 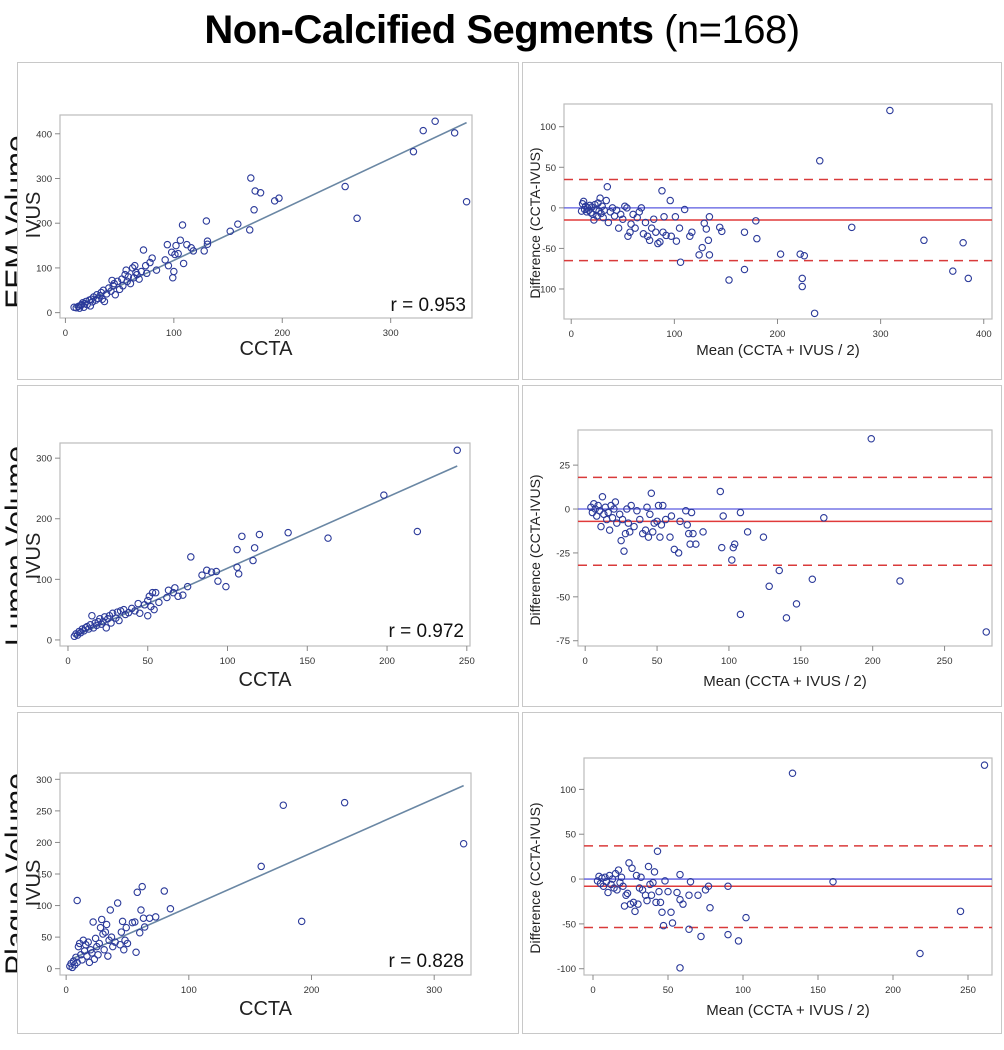 What do you see at coordinates (434, 990) in the screenshot?
I see `x-tick-label: 300` at bounding box center [434, 990].